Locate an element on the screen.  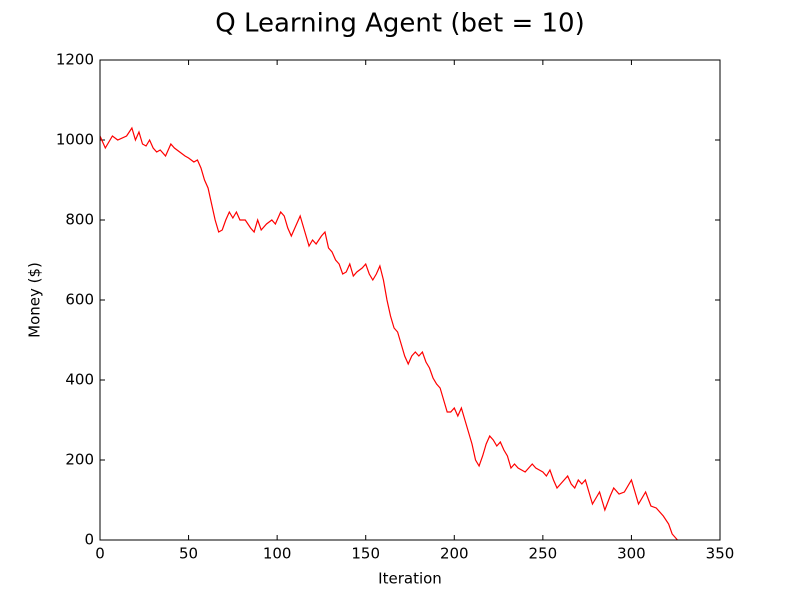
x-tick-label: 200 is located at coordinates (454, 554).